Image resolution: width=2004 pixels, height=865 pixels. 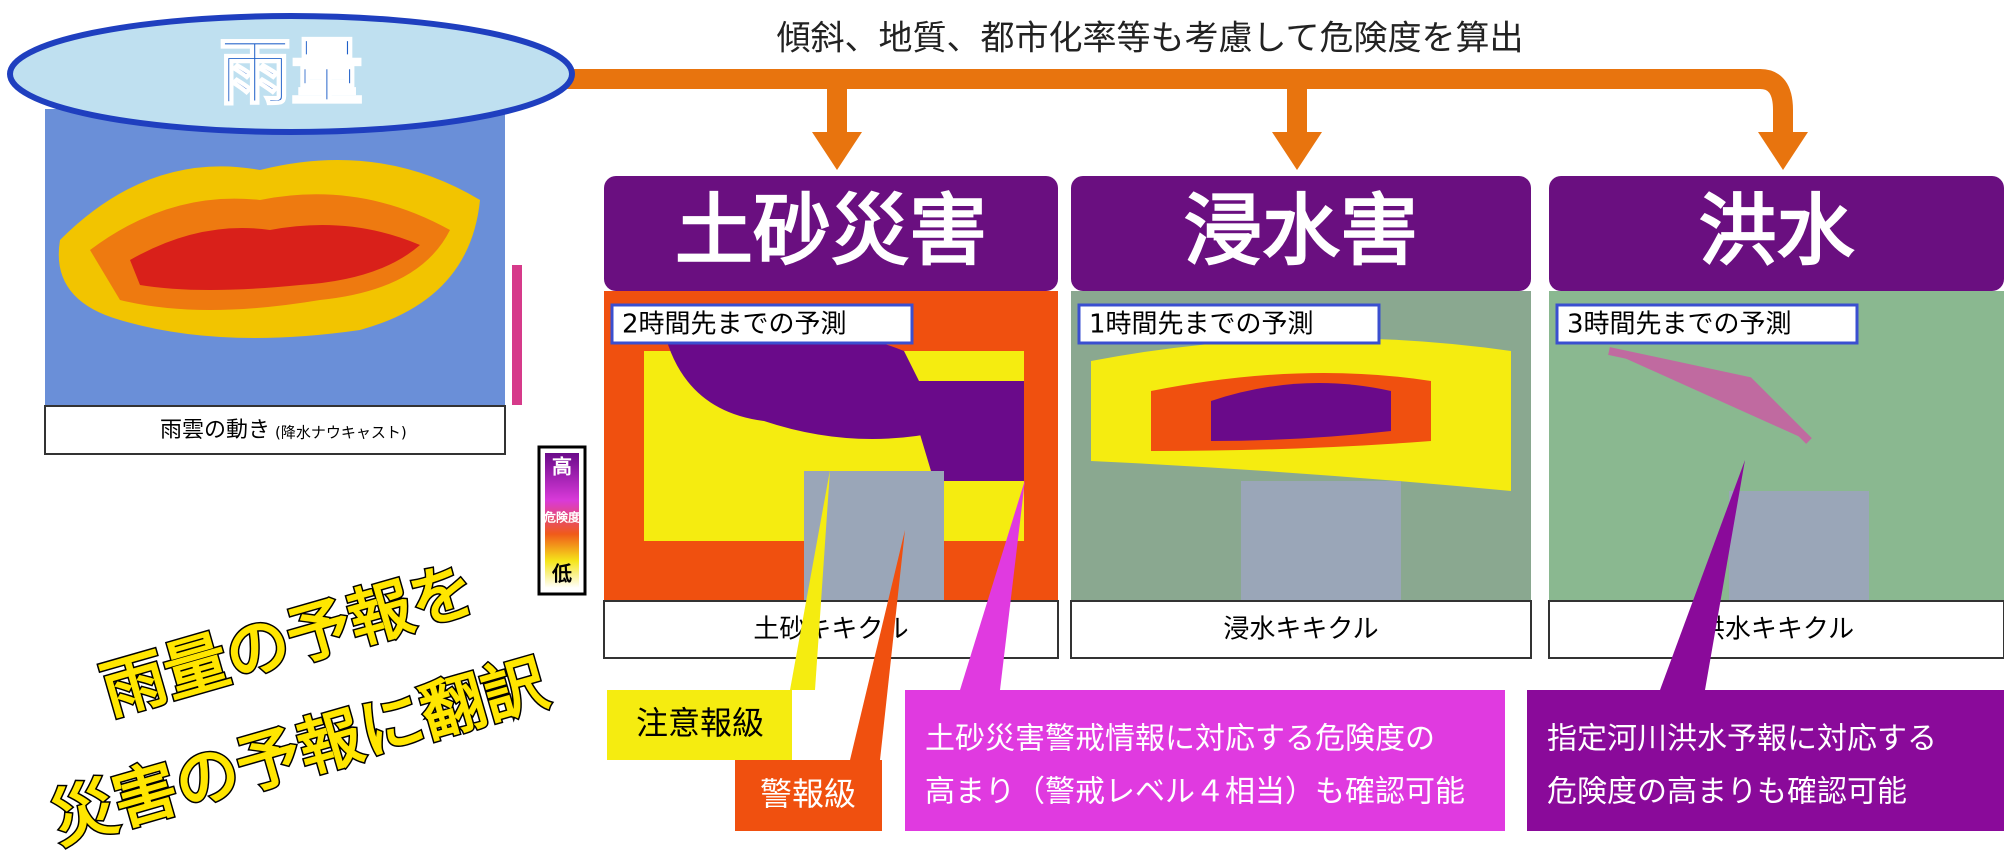 I want to click on callout-caution: 注意報級, so click(x=700, y=723).